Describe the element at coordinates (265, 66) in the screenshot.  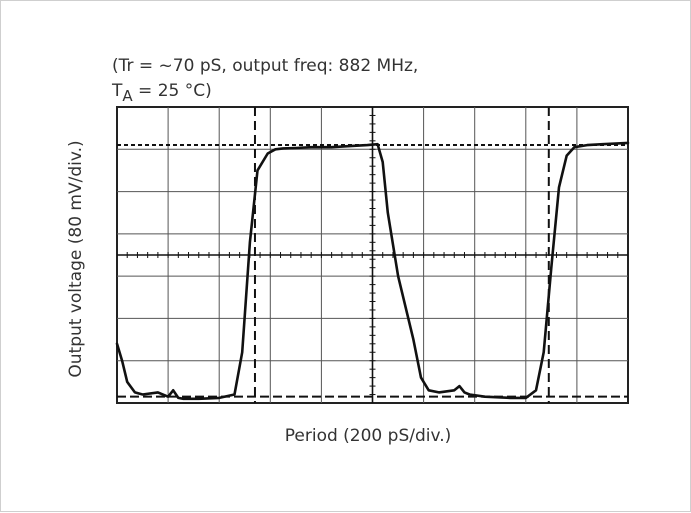
I see `conditions-line-1: (Tr = ~70 pS, output freq: 882 MHz,` at that location.